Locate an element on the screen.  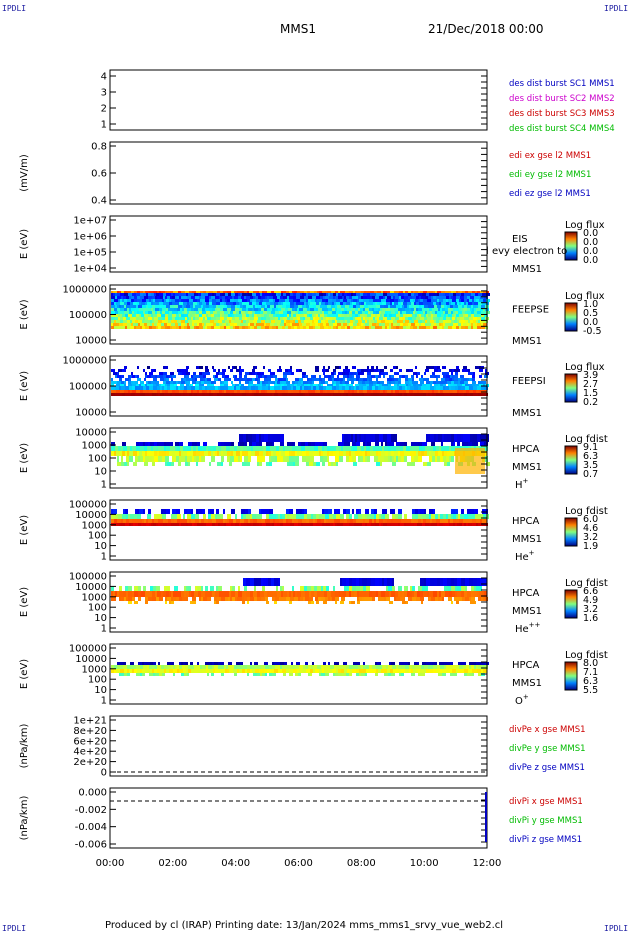
x-tick-label: 12:00 is located at coordinates (487, 863).